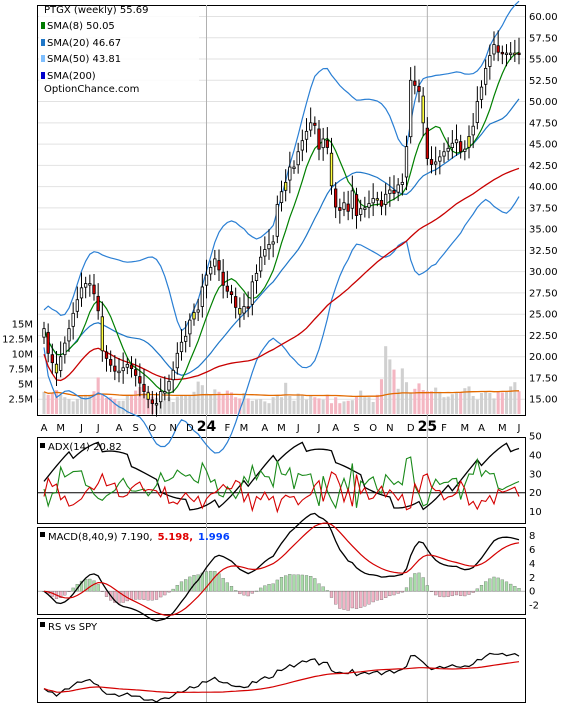  I want to click on adx-title: ADX(14) 20.82, so click(85, 447).